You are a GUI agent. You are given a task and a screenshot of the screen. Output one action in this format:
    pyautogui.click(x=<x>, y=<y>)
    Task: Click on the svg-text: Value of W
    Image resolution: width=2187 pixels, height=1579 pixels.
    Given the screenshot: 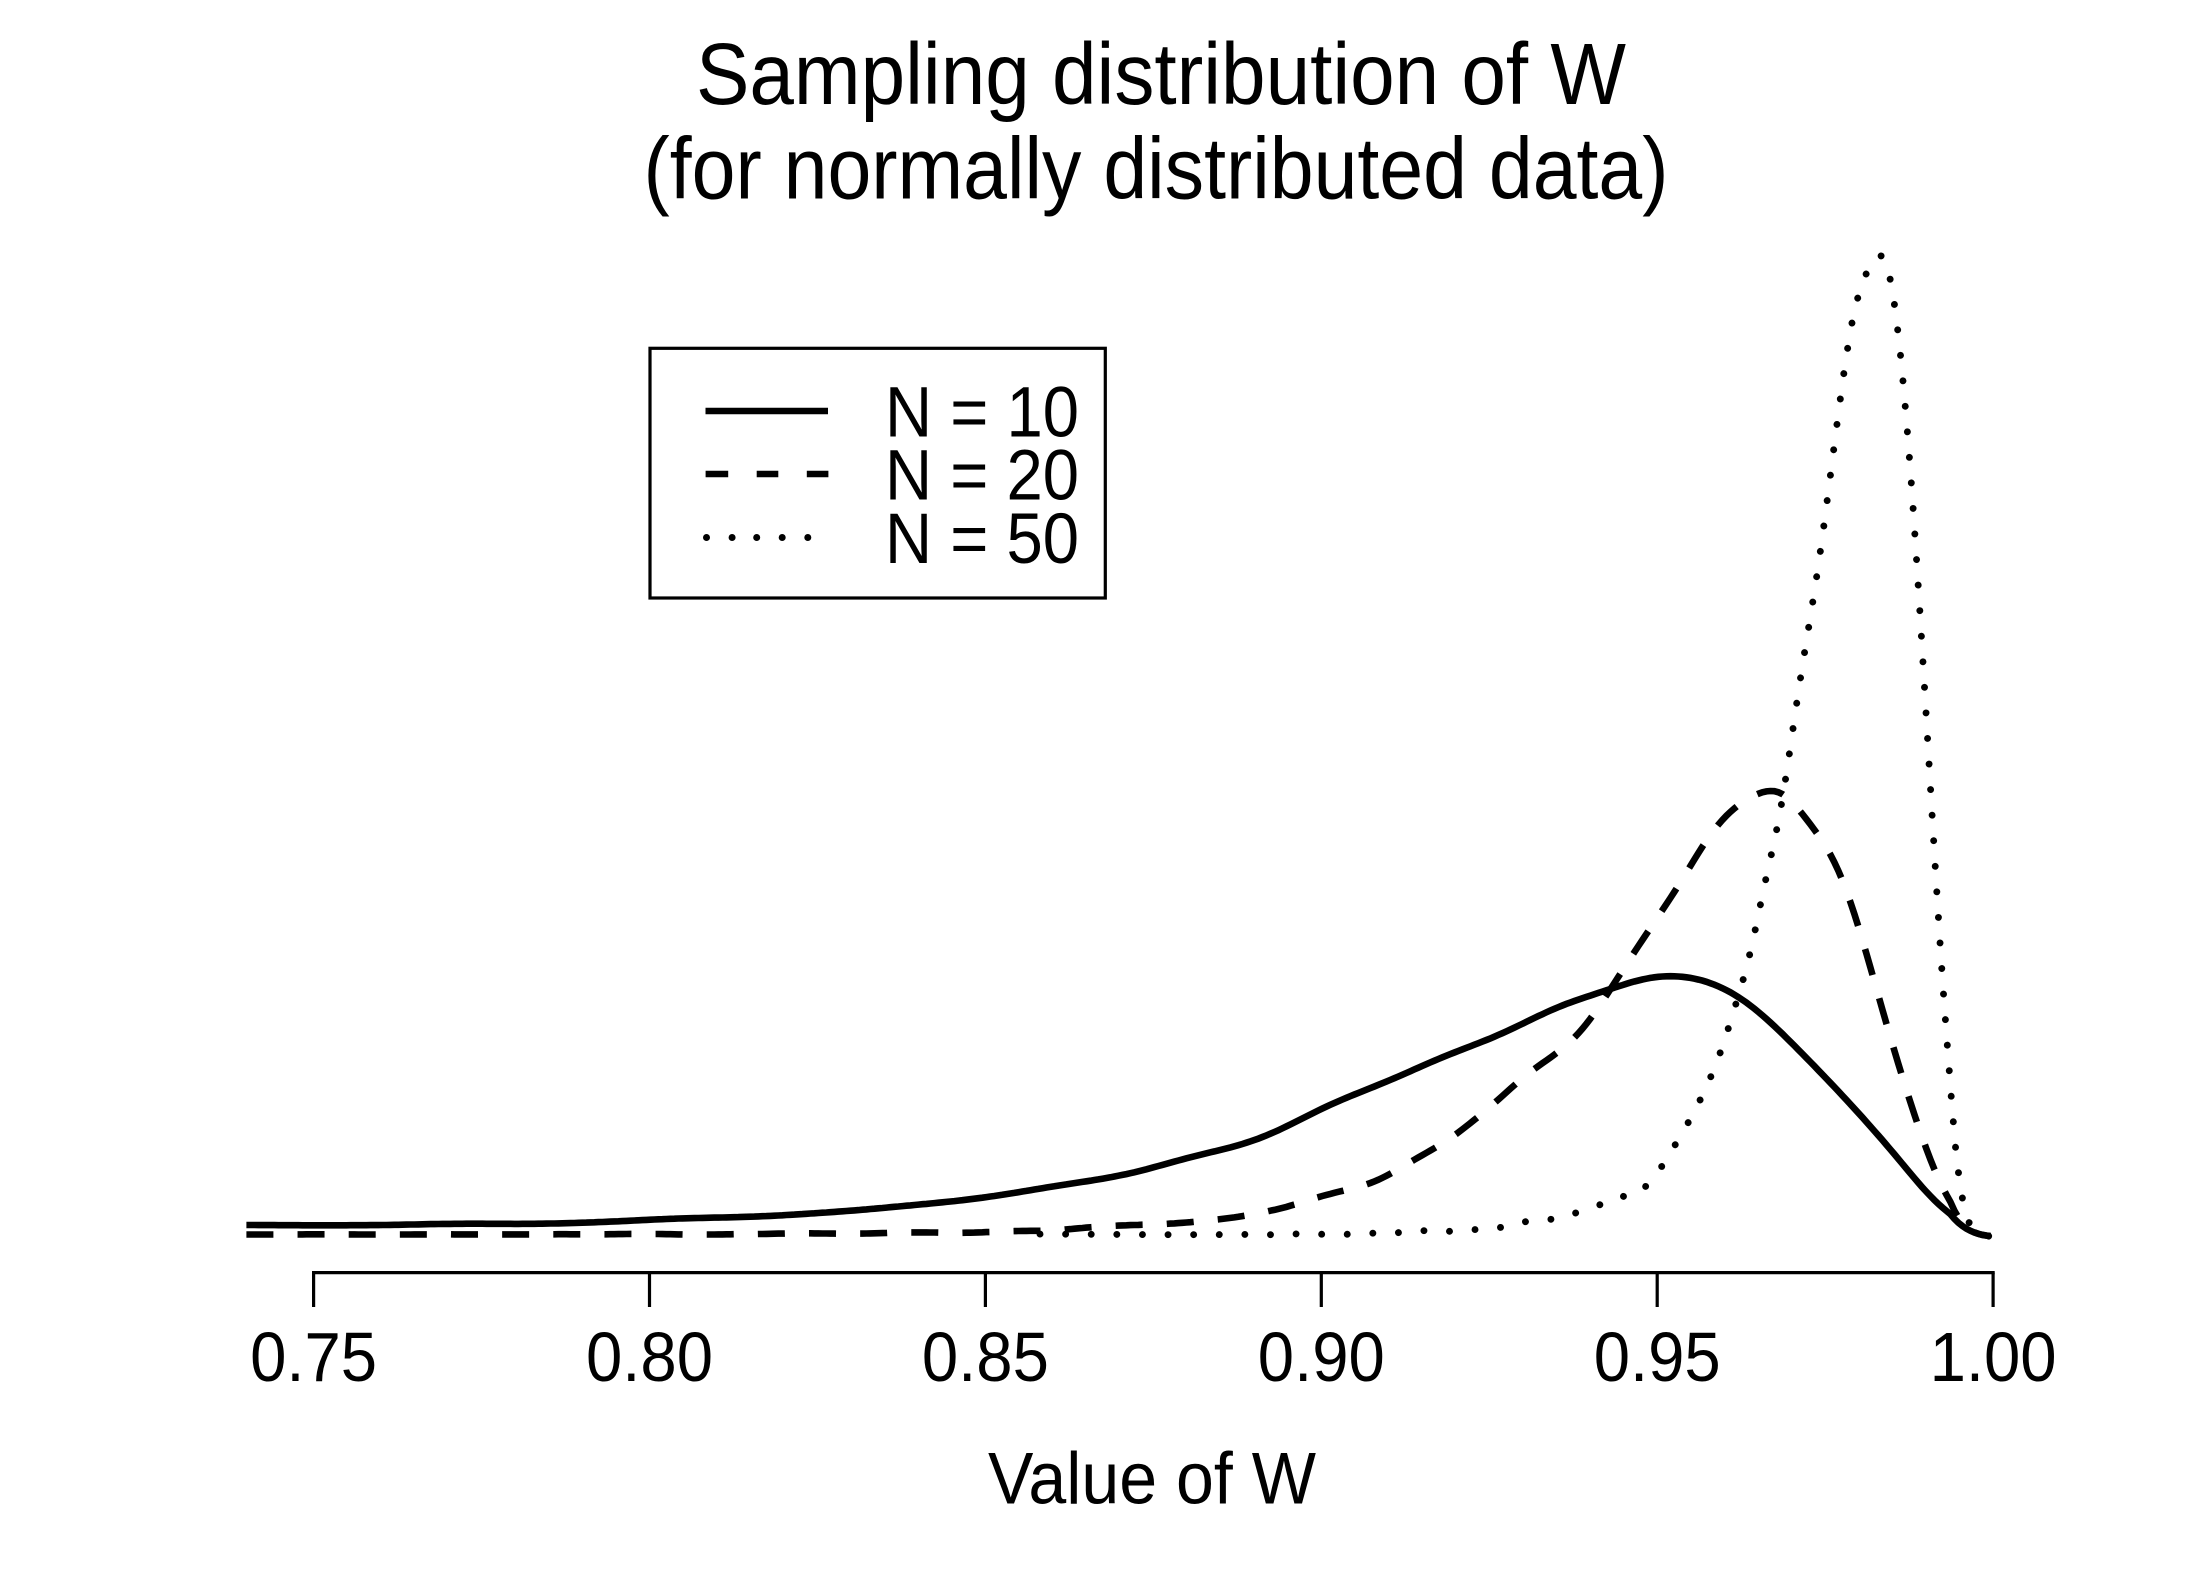 What is the action you would take?
    pyautogui.click(x=1152, y=1479)
    